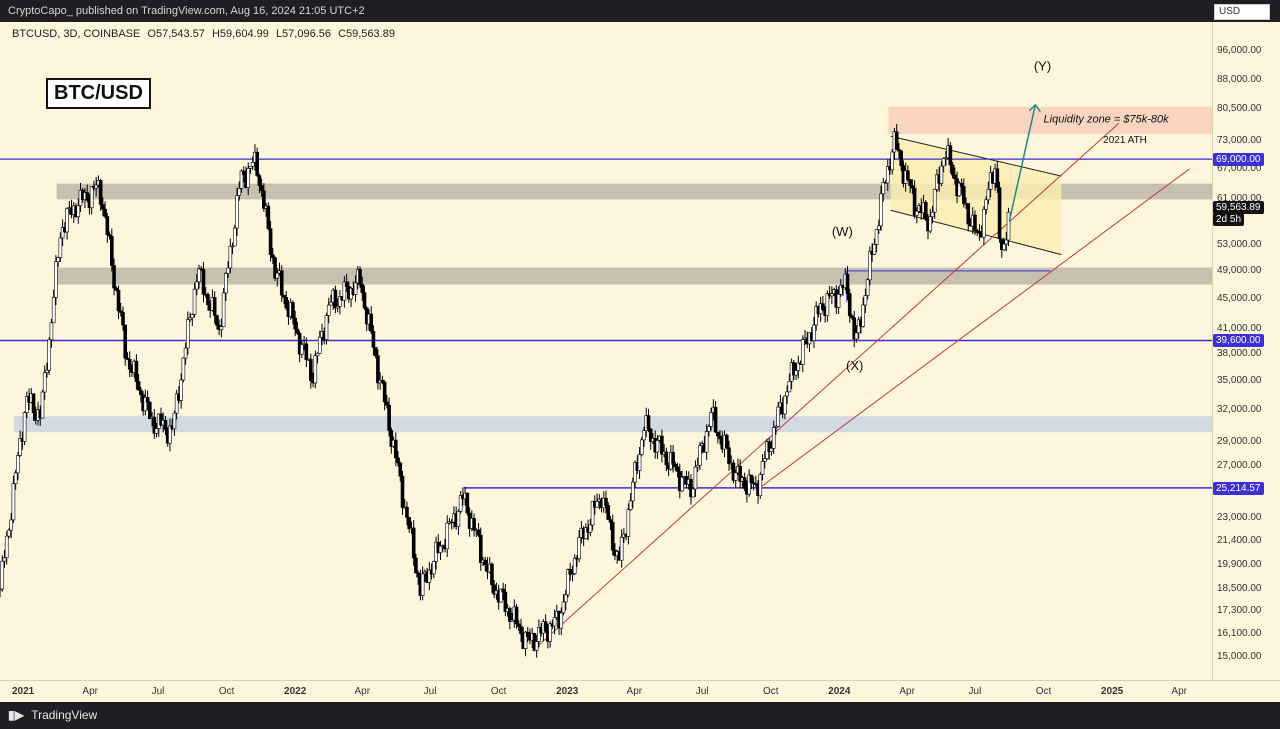 Image resolution: width=1280 pixels, height=729 pixels. I want to click on price-tick: 61,000.00, so click(1239, 199).